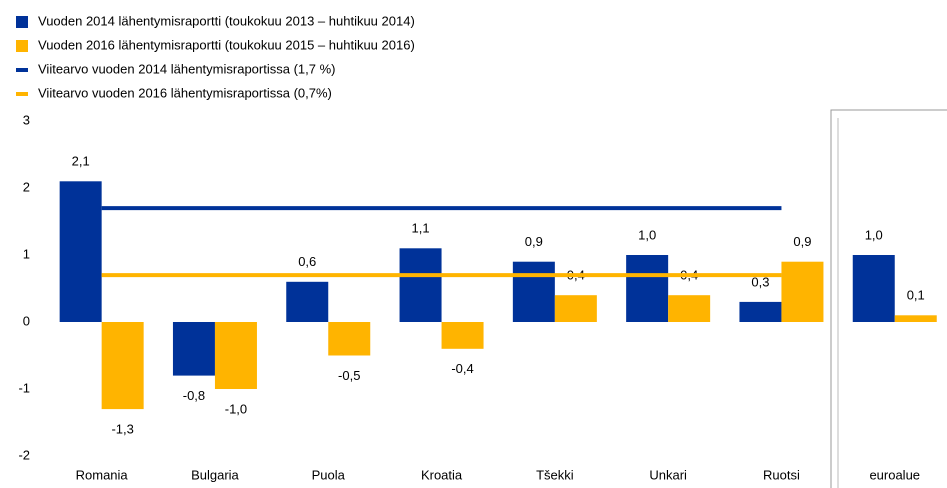 The width and height of the screenshot is (947, 488). Describe the element at coordinates (81, 161) in the screenshot. I see `data-label: 2,1` at that location.